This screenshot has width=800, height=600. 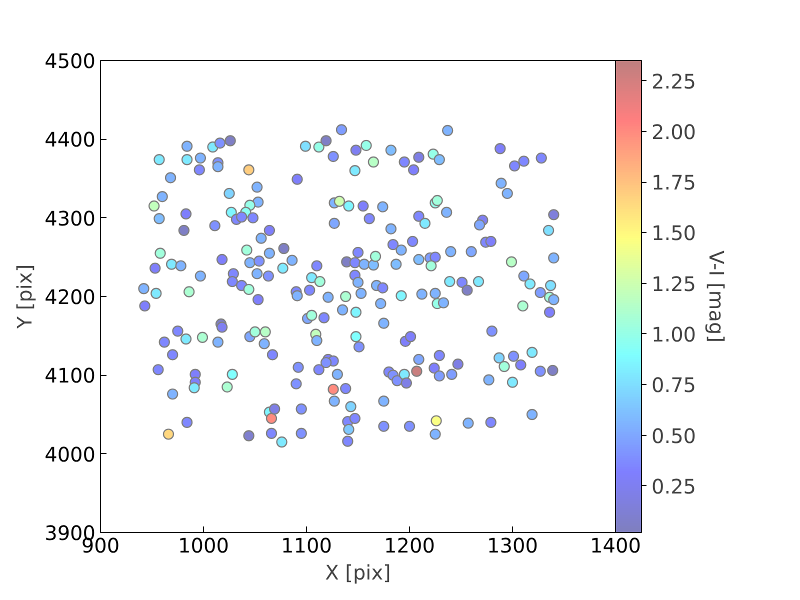 What do you see at coordinates (409, 546) in the screenshot?
I see `x-tick-label: 1200` at bounding box center [409, 546].